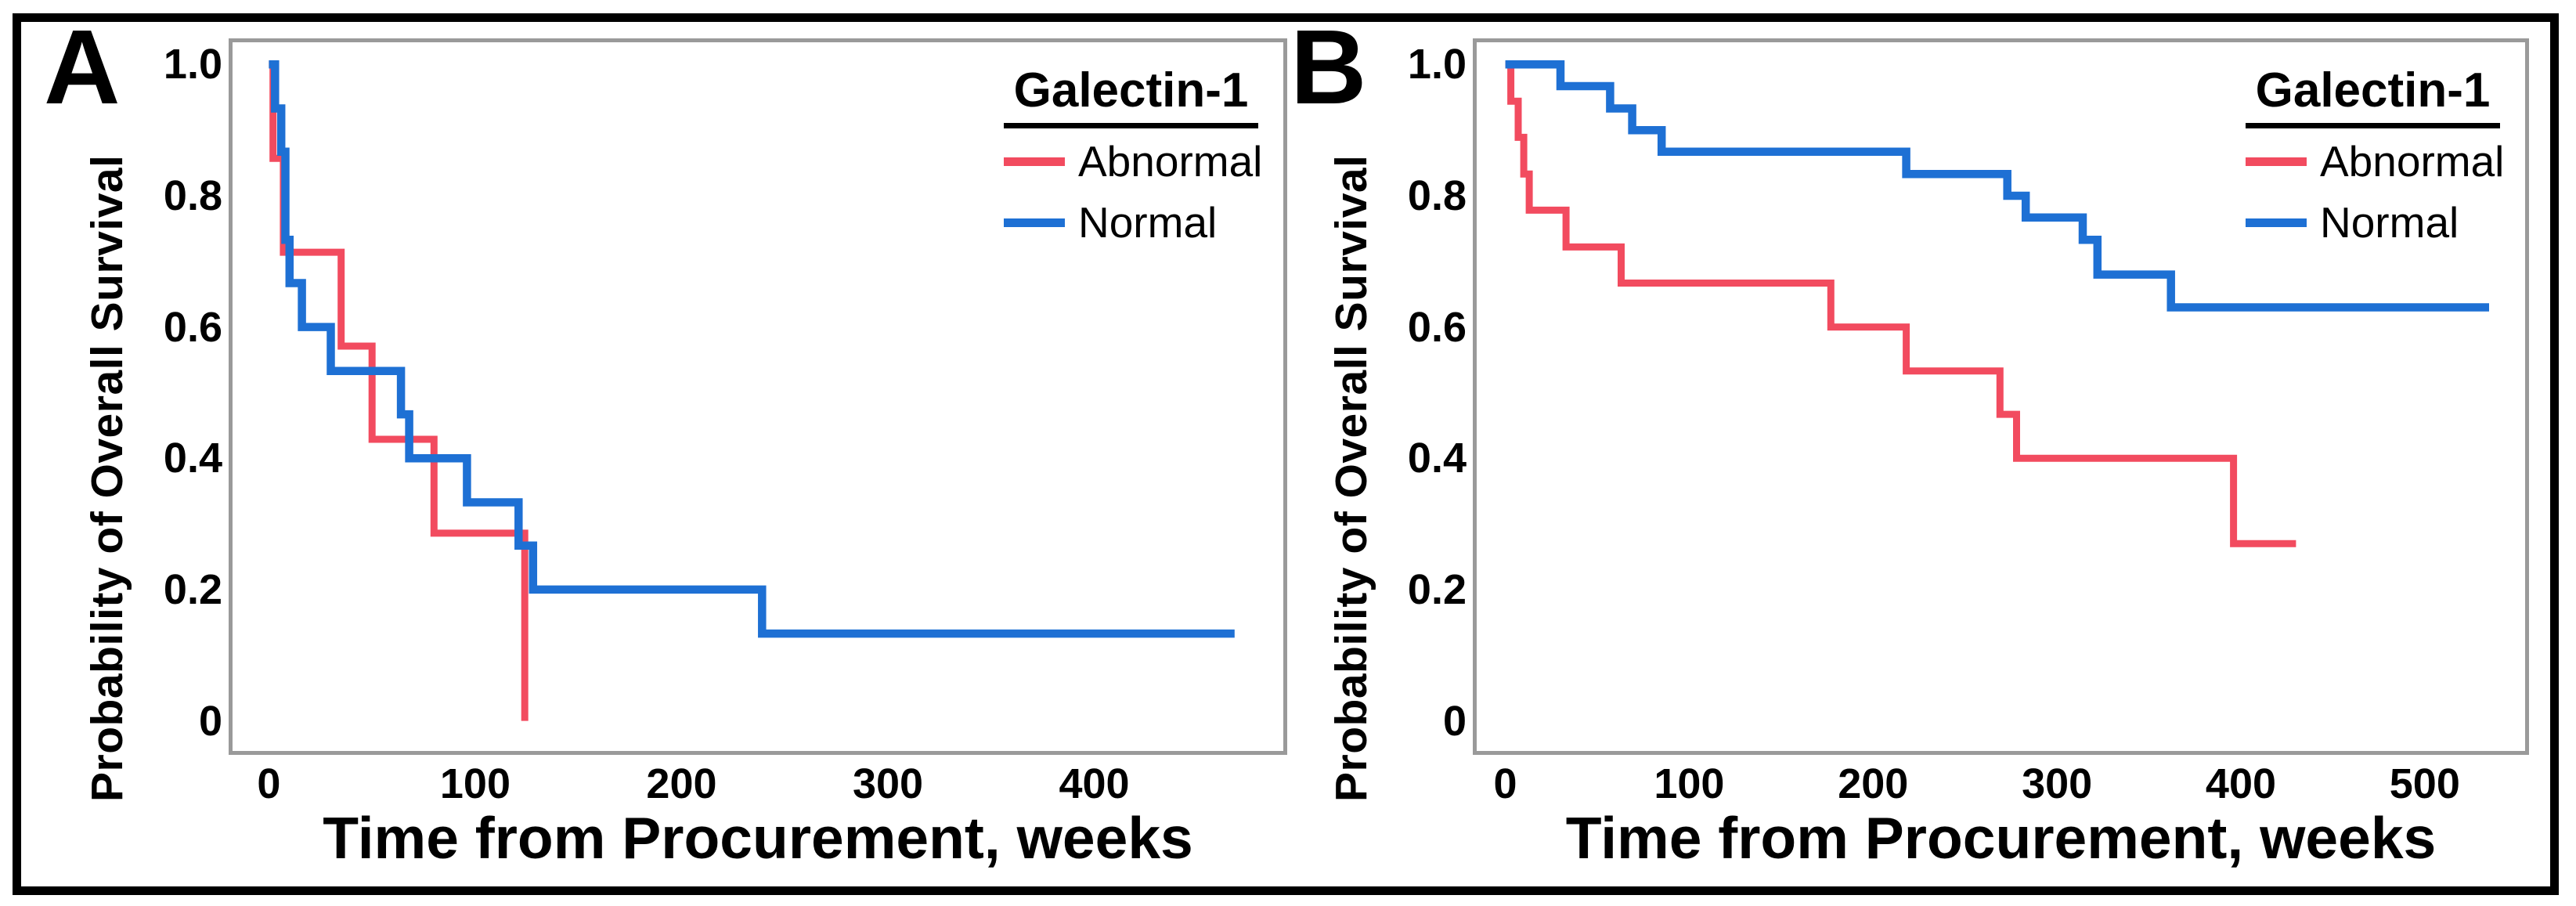 The image size is (2576, 906). Describe the element at coordinates (82, 67) in the screenshot. I see `panel-a-label: A` at that location.